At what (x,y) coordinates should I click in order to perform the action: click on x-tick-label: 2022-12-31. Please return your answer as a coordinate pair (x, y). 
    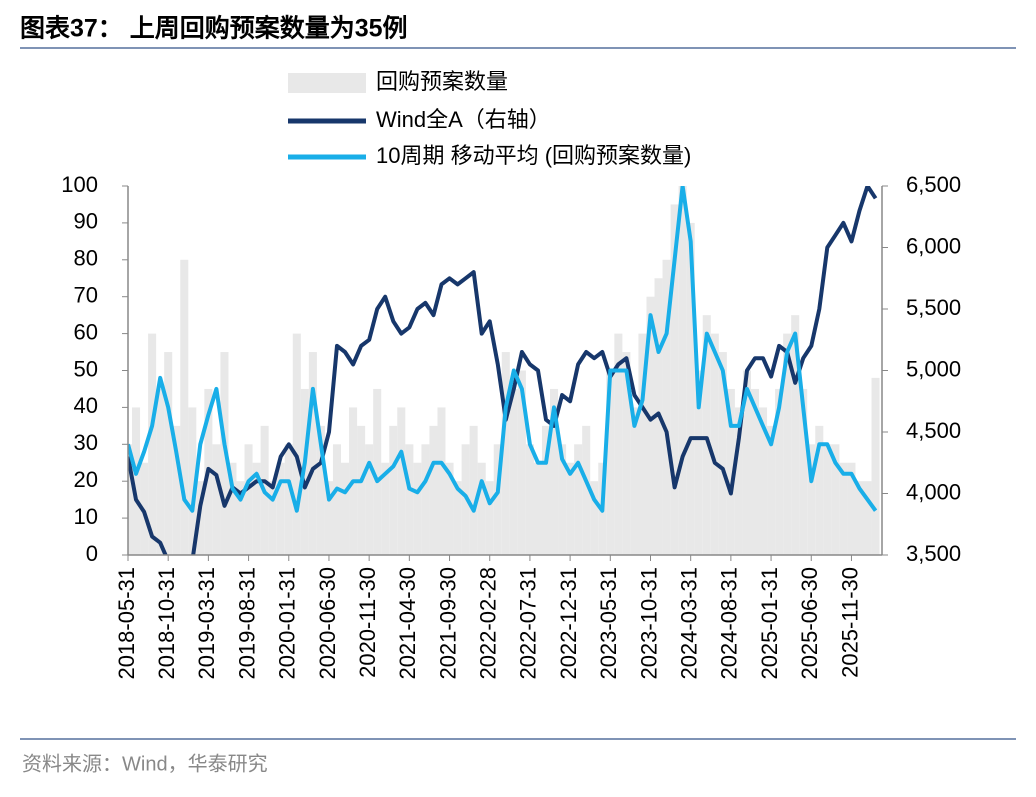
    Looking at the image, I should click on (568, 623).